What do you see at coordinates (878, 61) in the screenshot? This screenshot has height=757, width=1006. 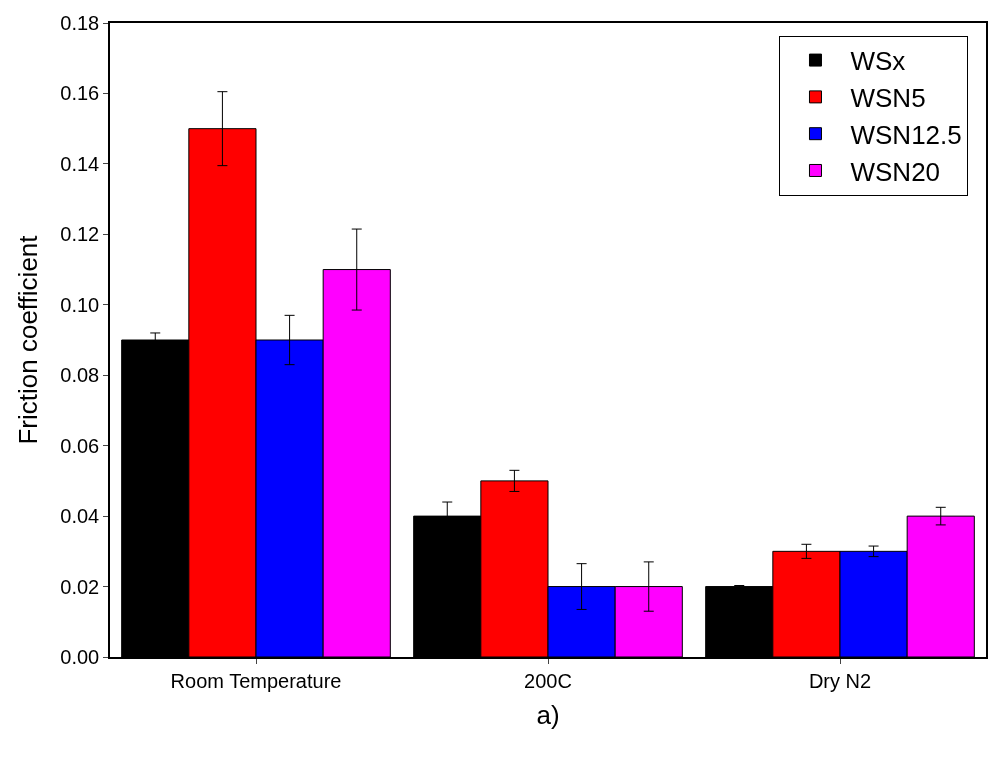 I see `legend-label: WSx` at bounding box center [878, 61].